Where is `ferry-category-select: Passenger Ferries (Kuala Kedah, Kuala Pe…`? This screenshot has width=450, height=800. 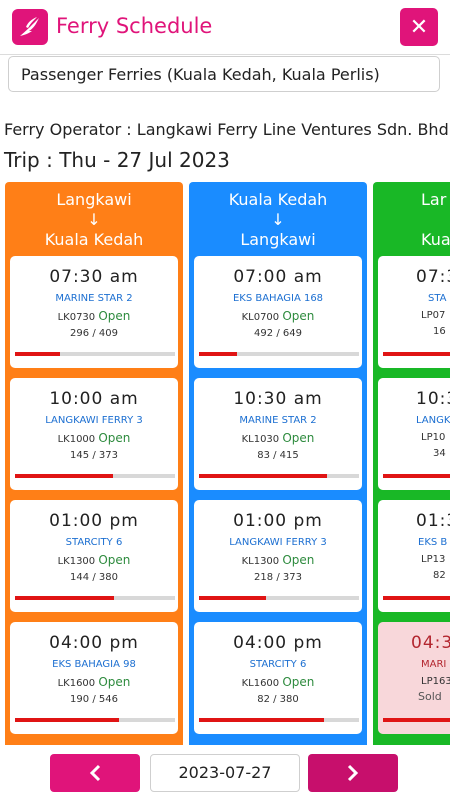 ferry-category-select: Passenger Ferries (Kuala Kedah, Kuala Pe… is located at coordinates (224, 74).